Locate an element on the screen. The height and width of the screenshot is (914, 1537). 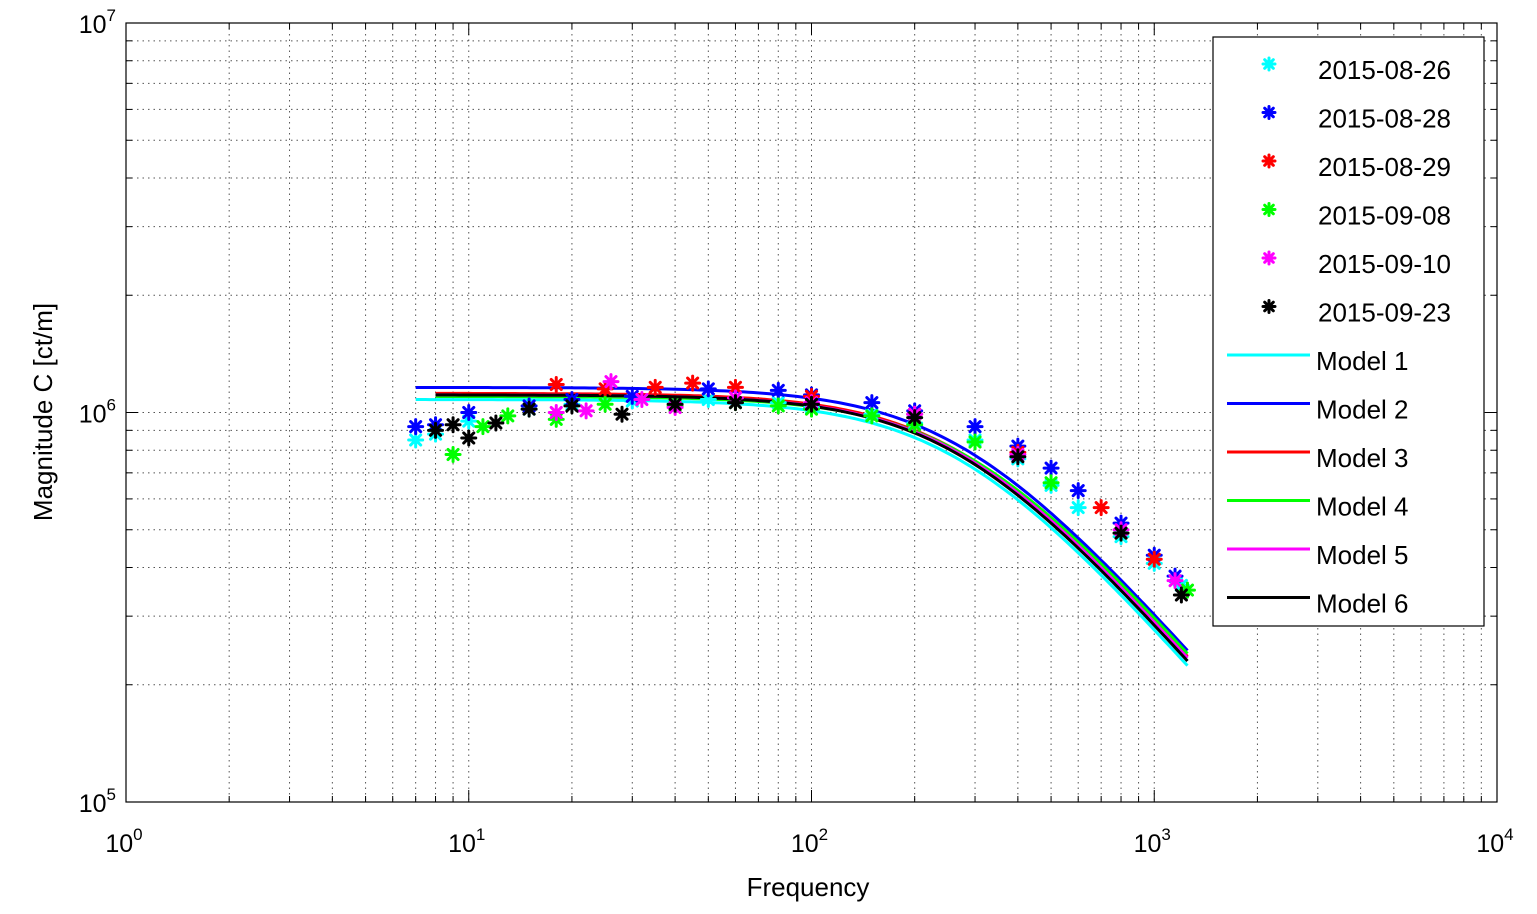
legend-label: Model 3 is located at coordinates (1362, 458).